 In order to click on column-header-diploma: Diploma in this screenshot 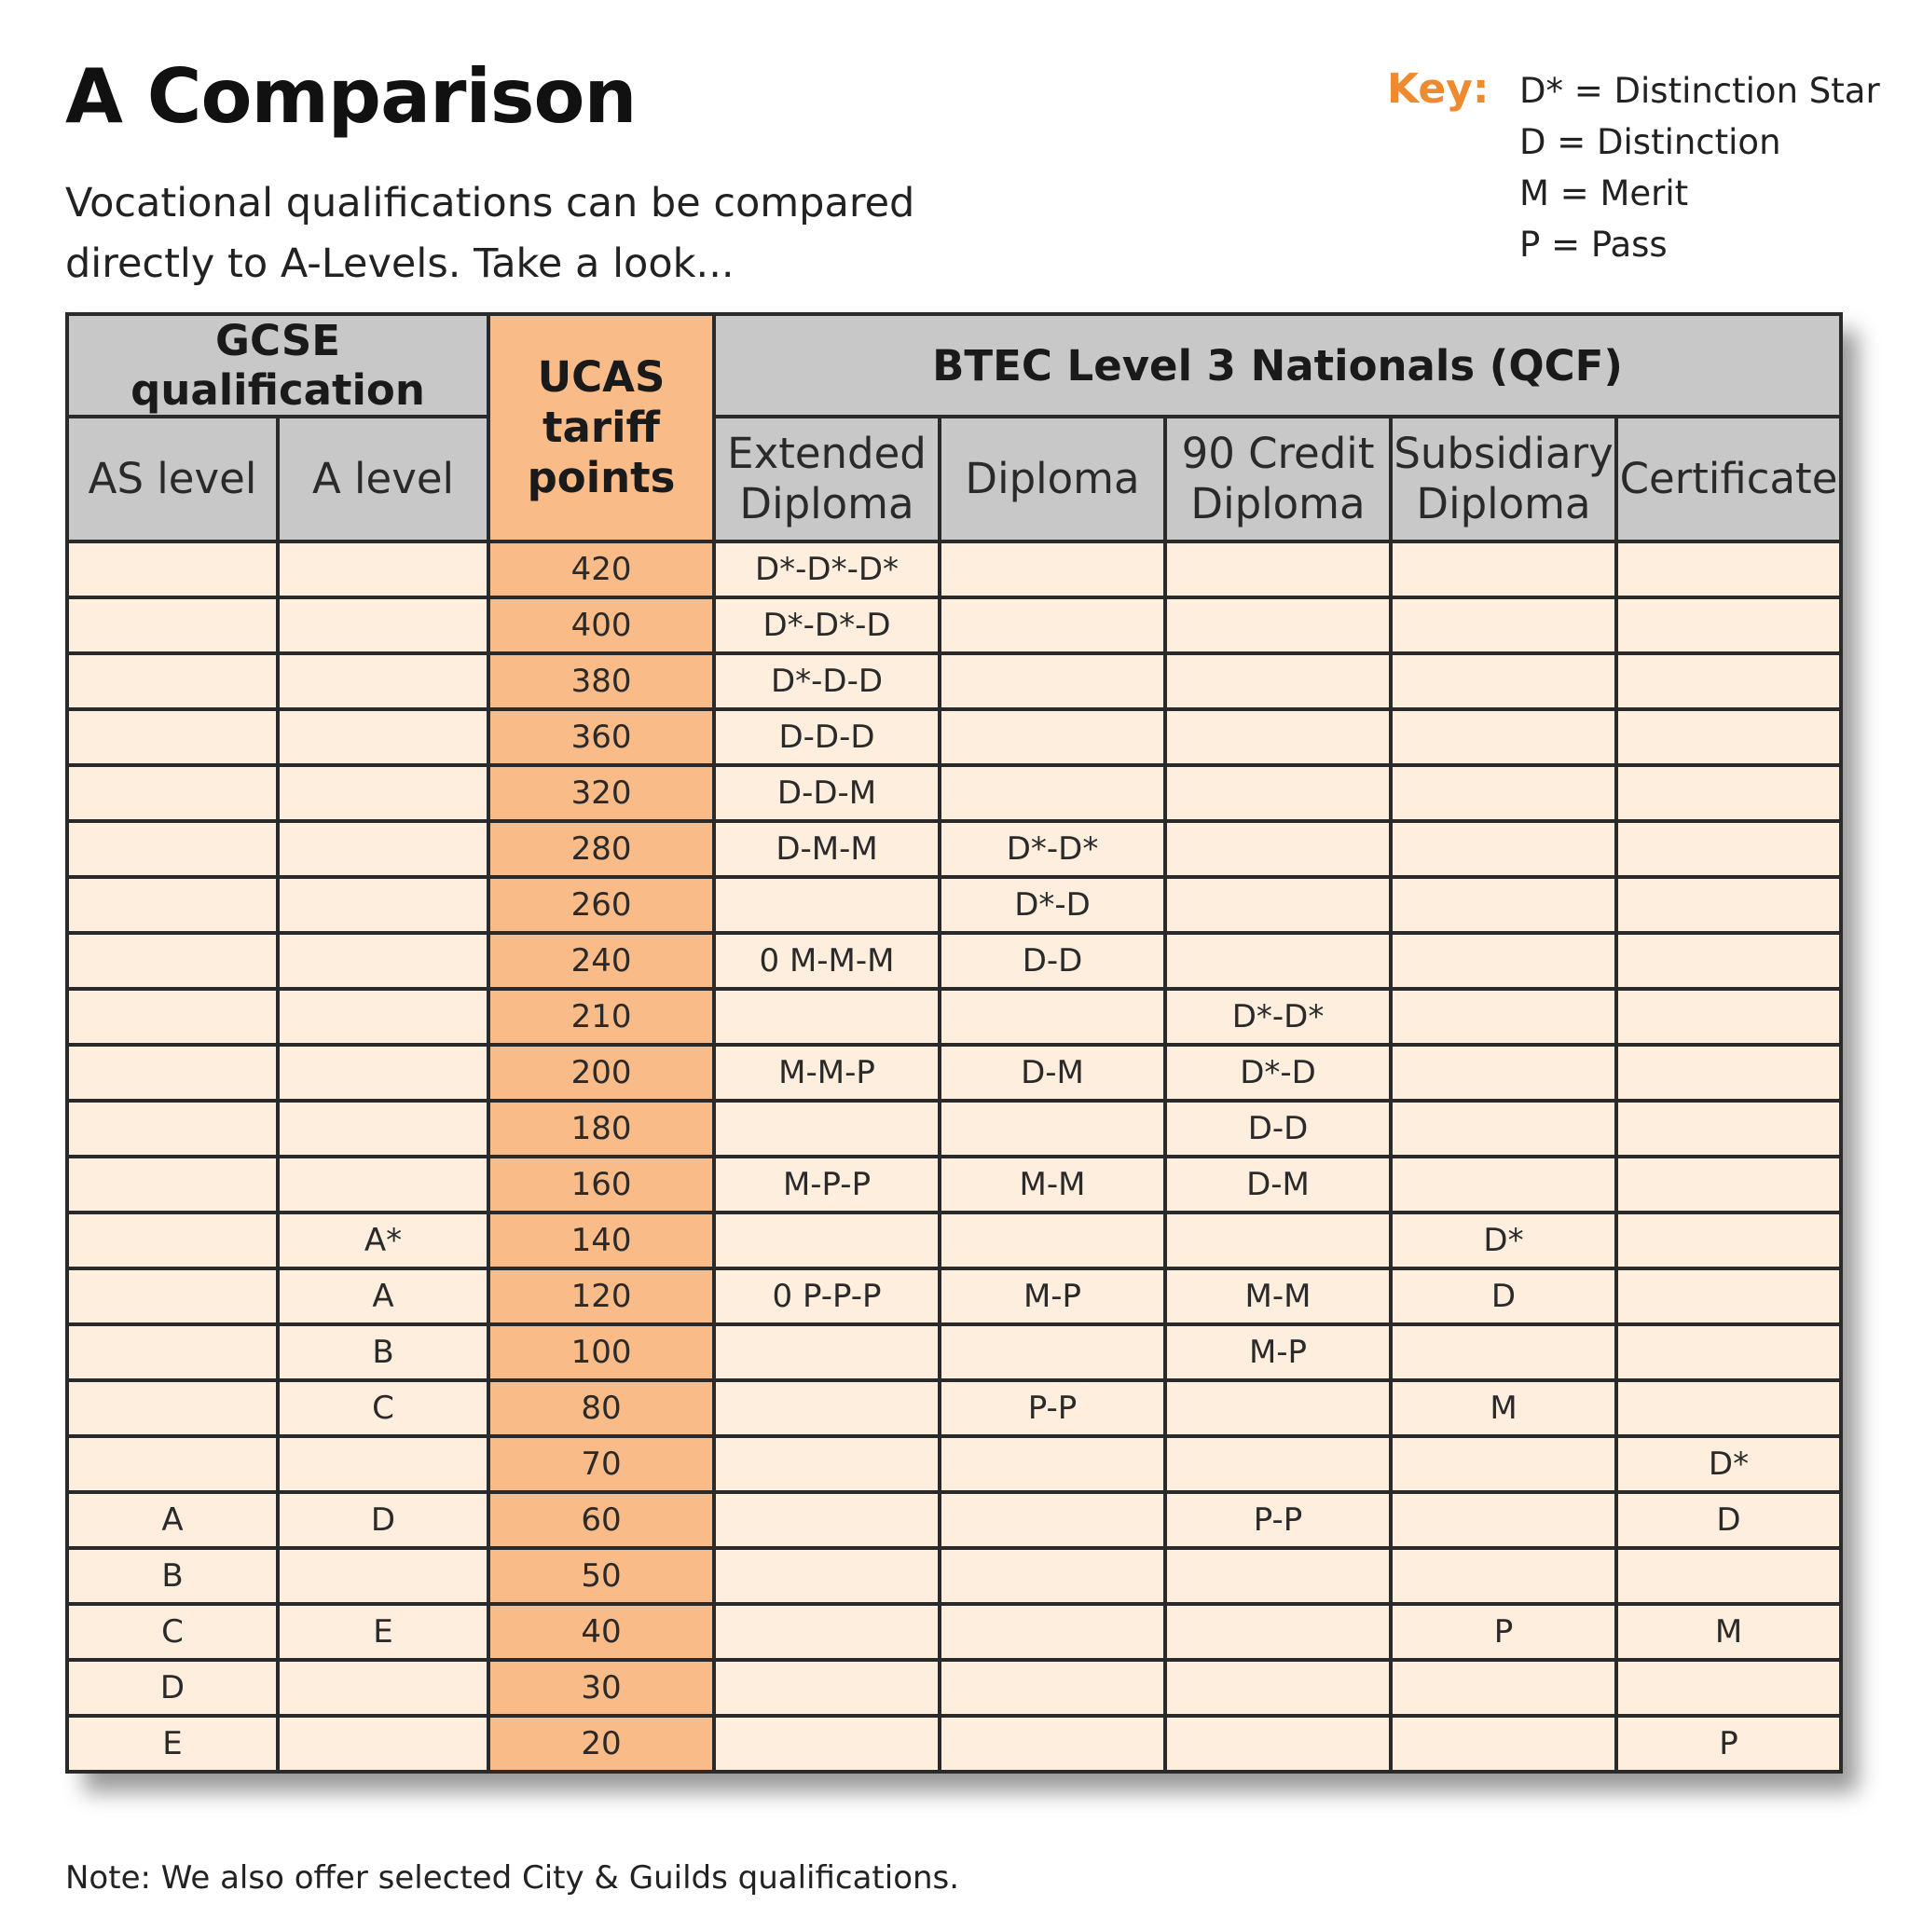, I will do `click(1053, 479)`.